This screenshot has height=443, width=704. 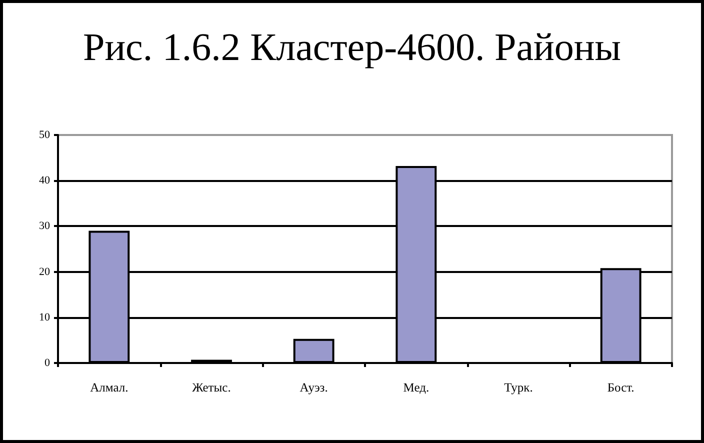 What do you see at coordinates (44, 317) in the screenshot?
I see `y-tick-label: 10` at bounding box center [44, 317].